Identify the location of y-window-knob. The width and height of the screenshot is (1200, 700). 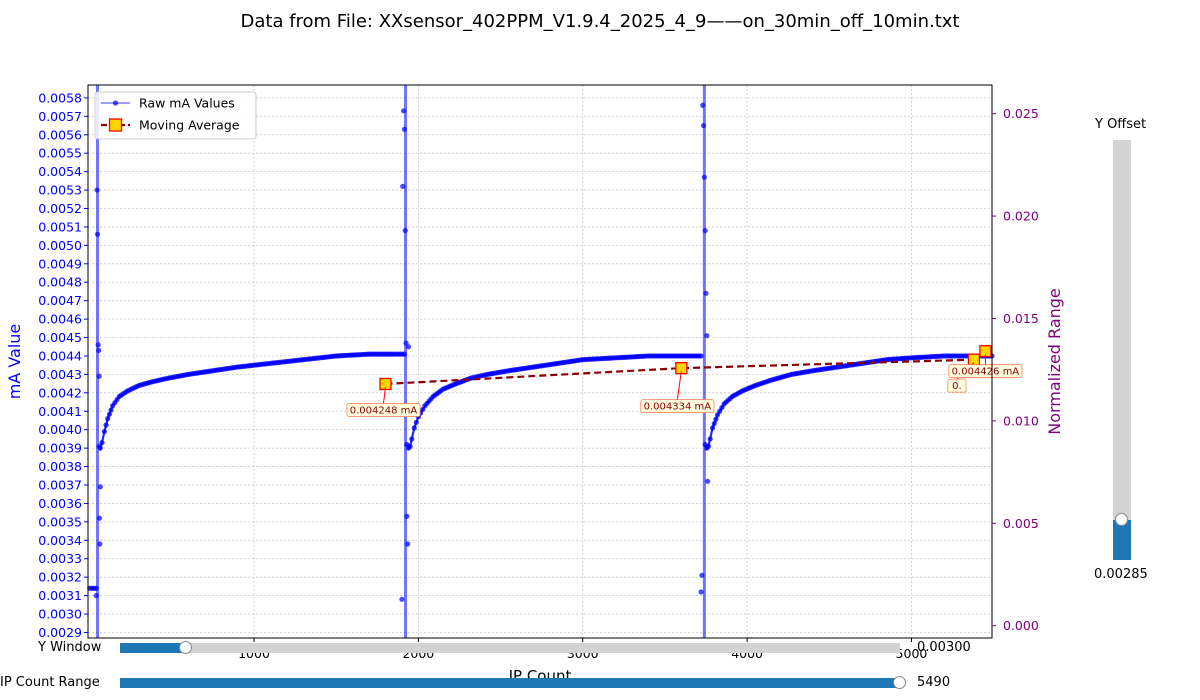
(186, 647).